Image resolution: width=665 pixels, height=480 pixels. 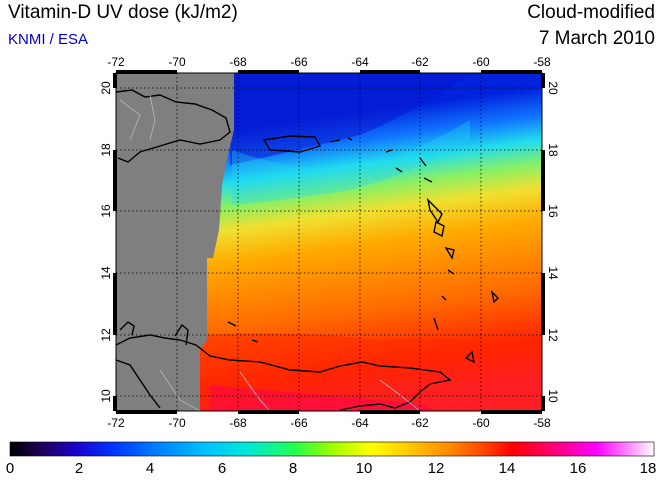 What do you see at coordinates (10, 468) in the screenshot?
I see `colorbar-tick-label: 0` at bounding box center [10, 468].